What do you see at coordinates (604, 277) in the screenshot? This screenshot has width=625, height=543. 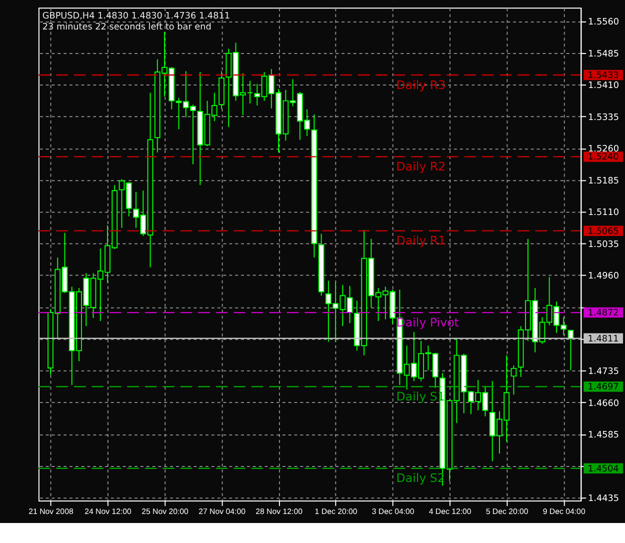 I see `y-tick-label: 1.4960` at bounding box center [604, 277].